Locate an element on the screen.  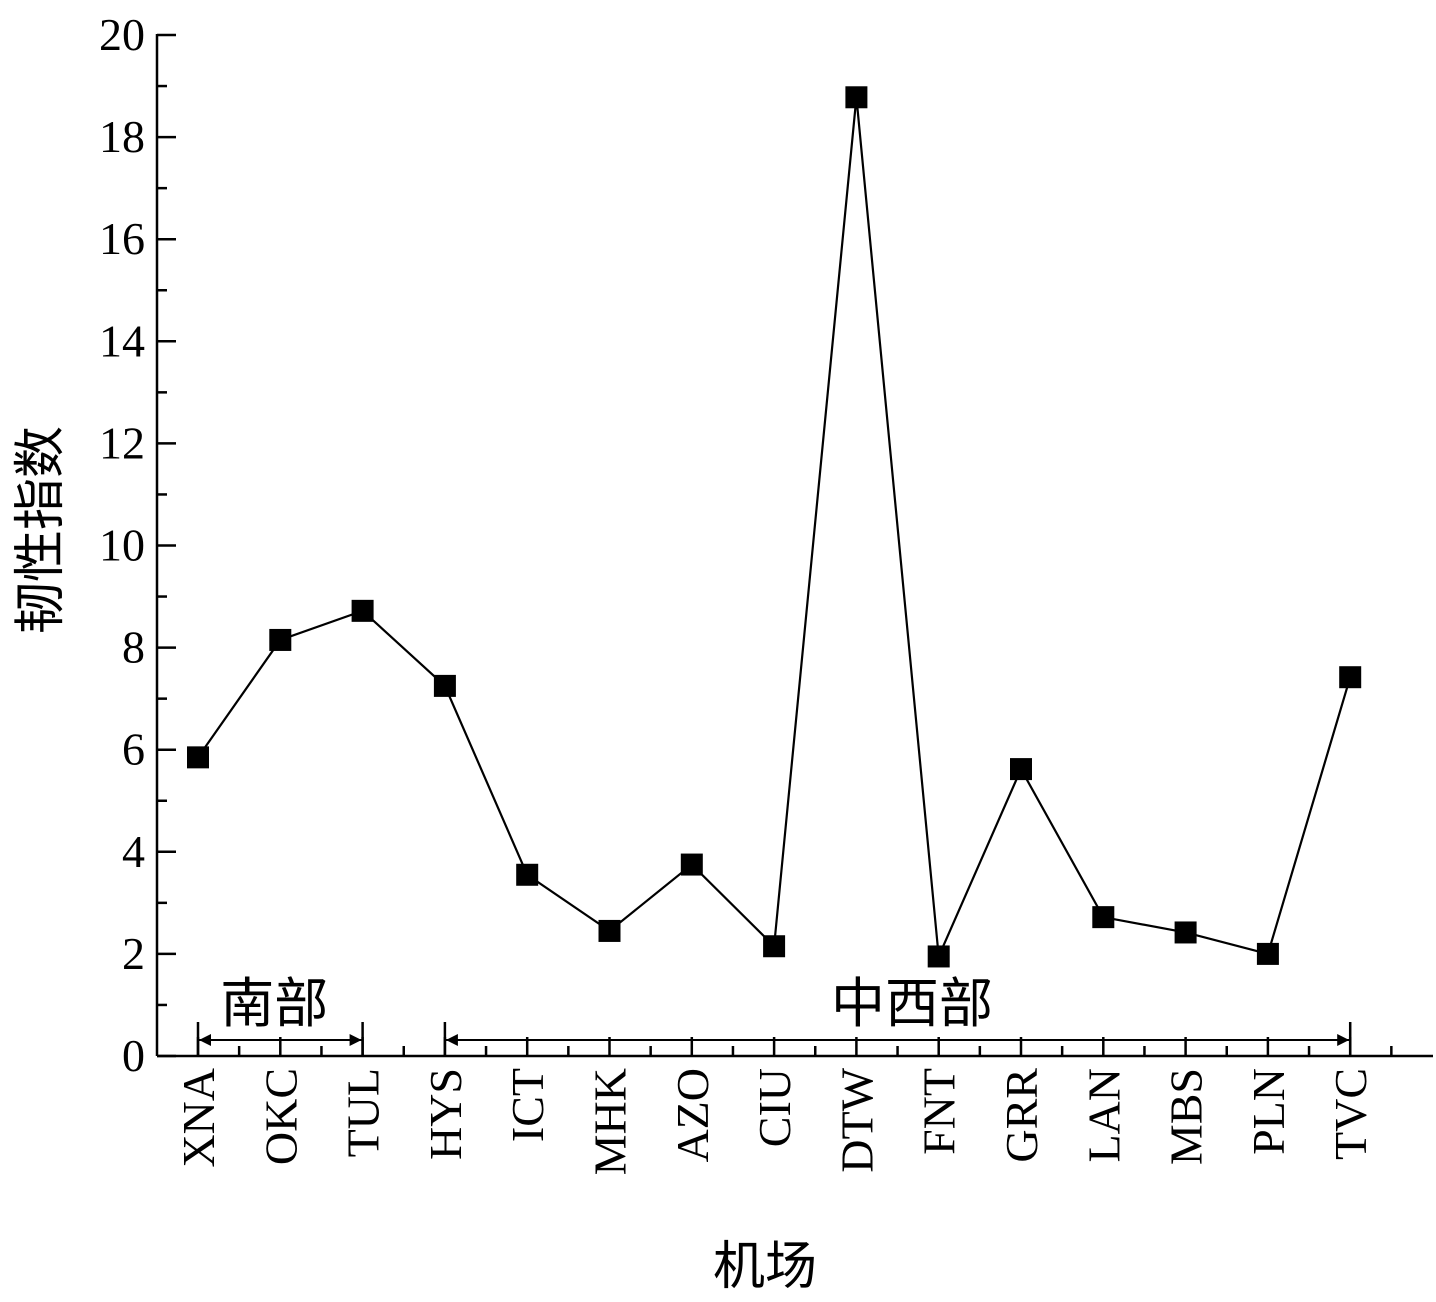
x-tick-label: LAN is located at coordinates (1103, 1115).